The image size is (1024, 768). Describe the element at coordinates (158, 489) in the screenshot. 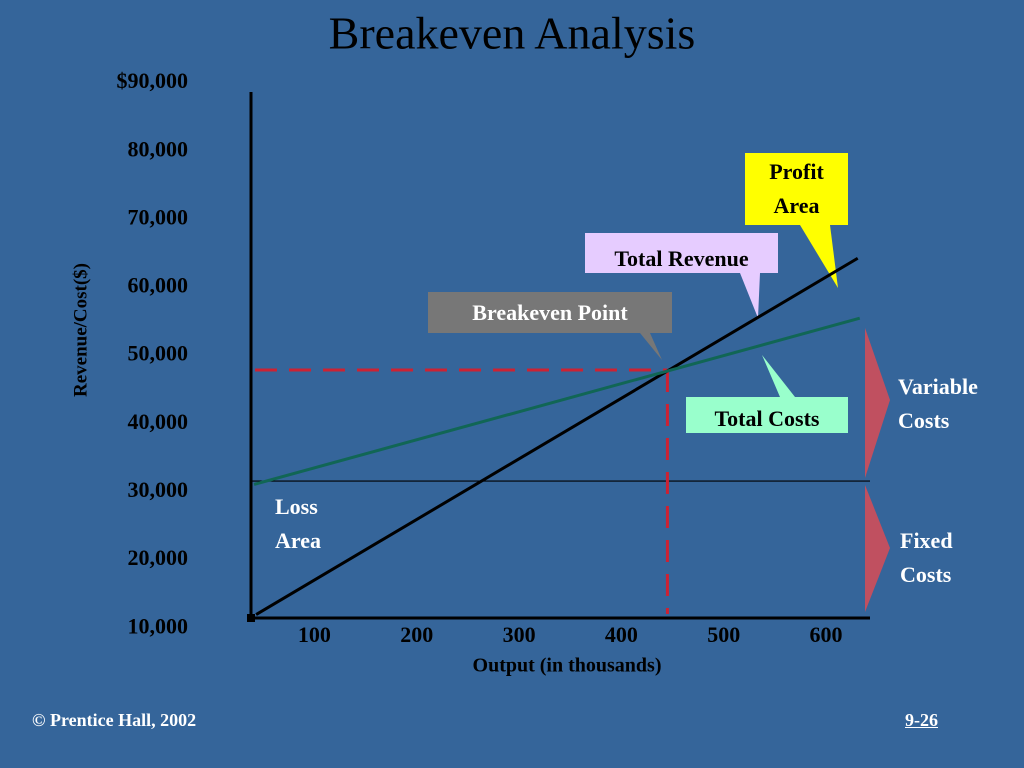

I see `y-tick-label: 30,000` at that location.